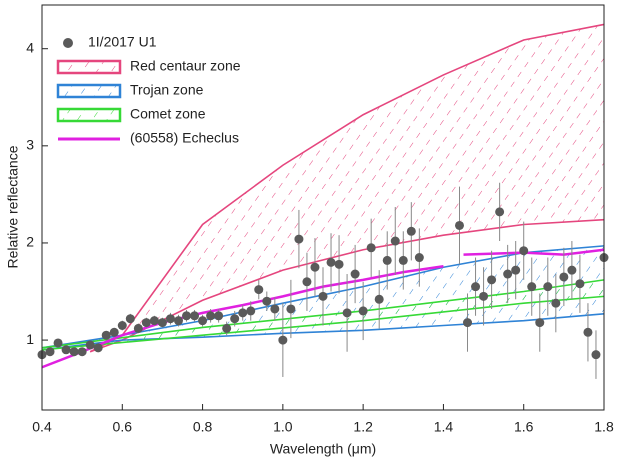  Describe the element at coordinates (30, 145) in the screenshot. I see `y-tick-label: 3` at that location.